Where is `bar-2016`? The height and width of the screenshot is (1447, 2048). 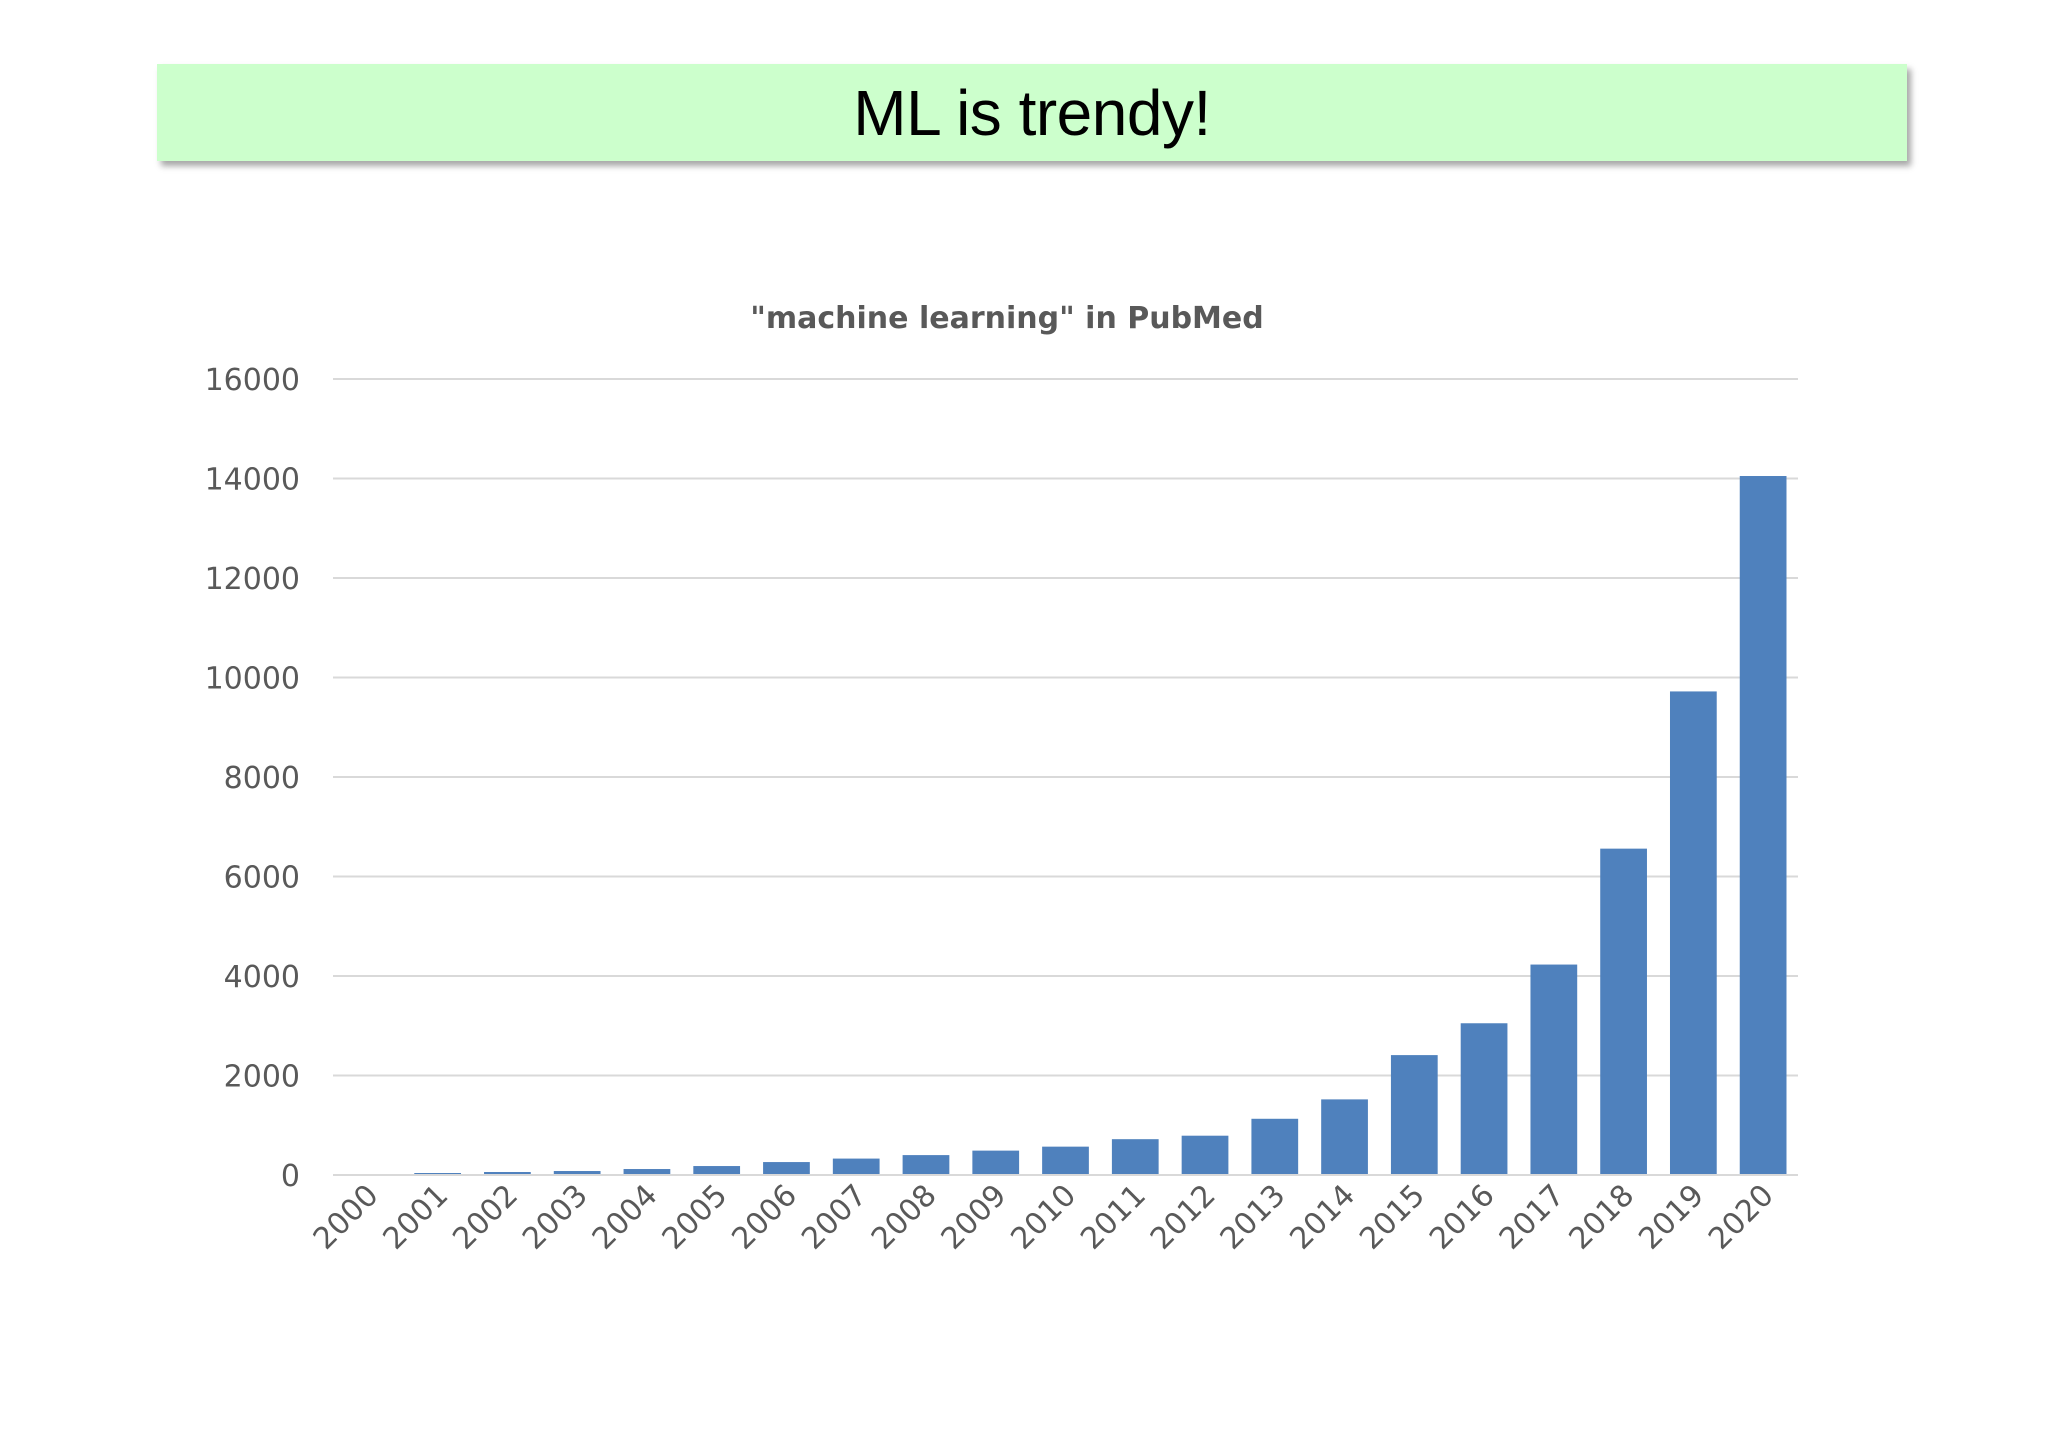 bar-2016 is located at coordinates (1484, 1099).